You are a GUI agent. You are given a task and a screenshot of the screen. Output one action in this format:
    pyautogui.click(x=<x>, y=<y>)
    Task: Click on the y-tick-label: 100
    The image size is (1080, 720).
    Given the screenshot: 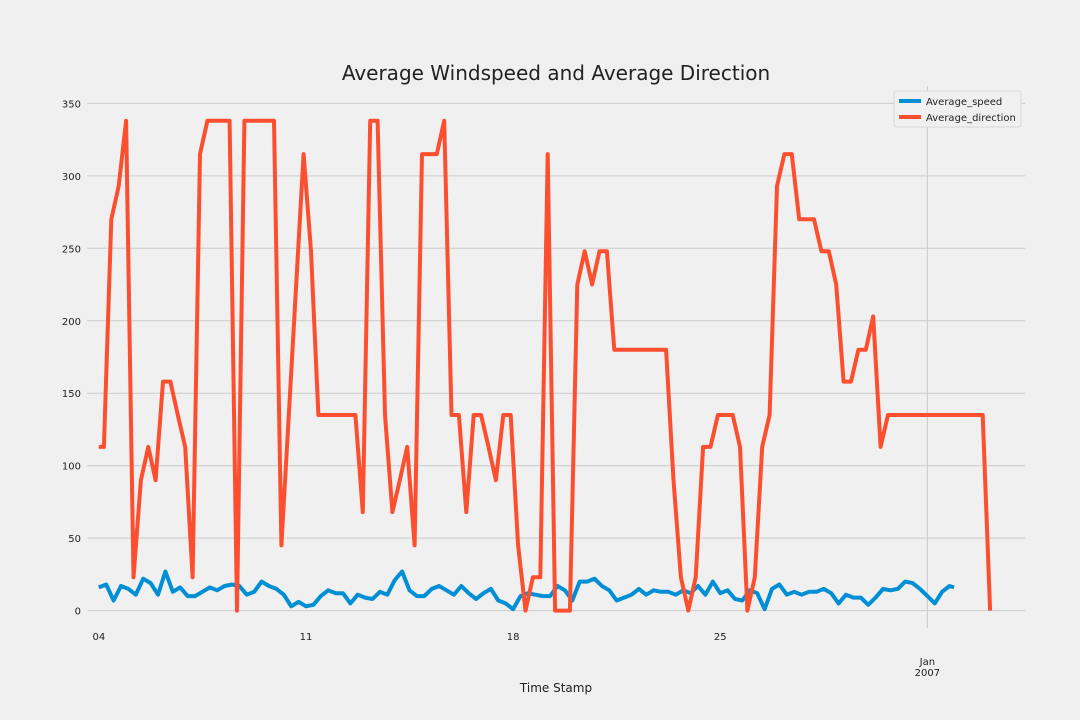 What is the action you would take?
    pyautogui.click(x=71, y=467)
    